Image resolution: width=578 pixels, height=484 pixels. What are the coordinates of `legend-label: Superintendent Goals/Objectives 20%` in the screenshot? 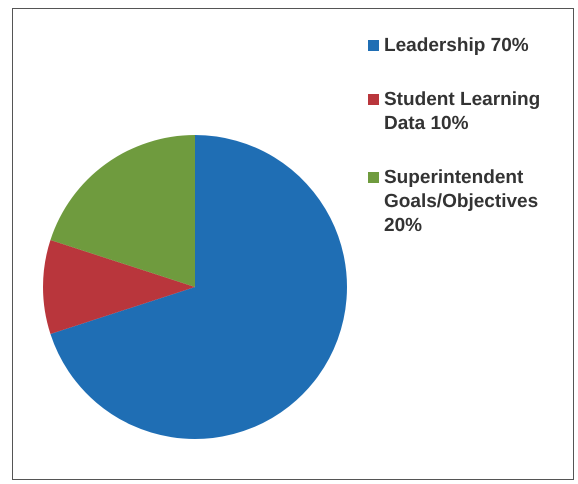 It's located at (462, 202).